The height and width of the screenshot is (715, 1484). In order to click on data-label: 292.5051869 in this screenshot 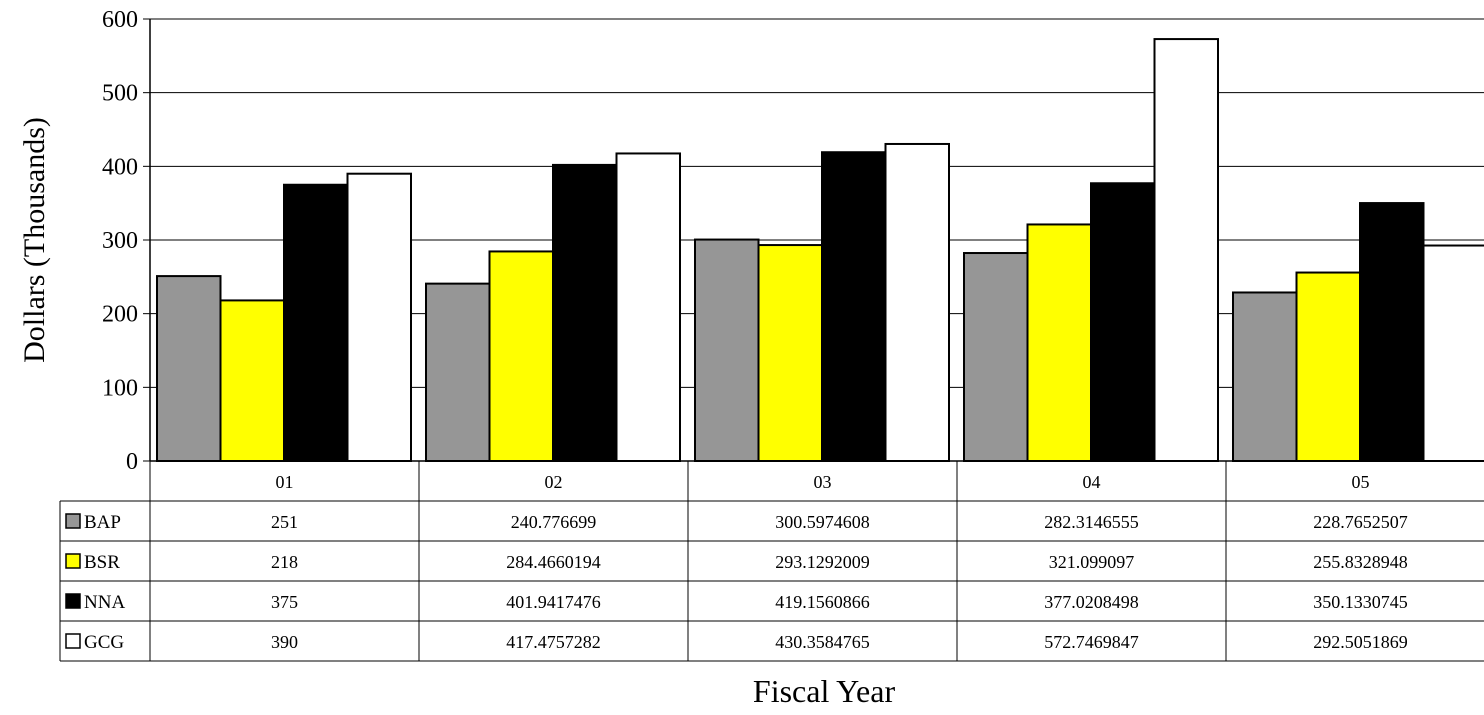, I will do `click(1360, 642)`.